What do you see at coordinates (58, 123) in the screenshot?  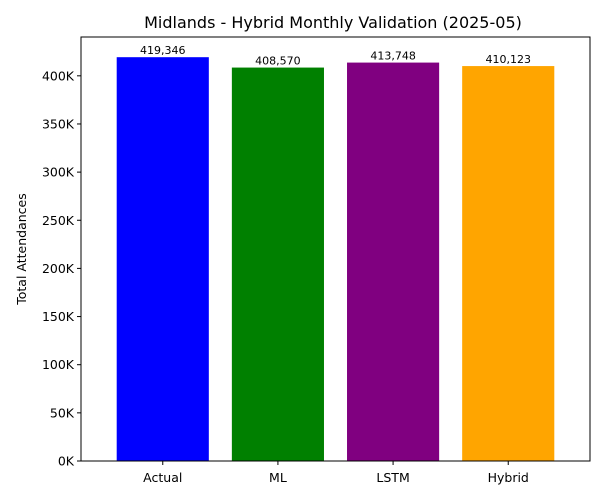 I see `y-tick-label: 350K` at bounding box center [58, 123].